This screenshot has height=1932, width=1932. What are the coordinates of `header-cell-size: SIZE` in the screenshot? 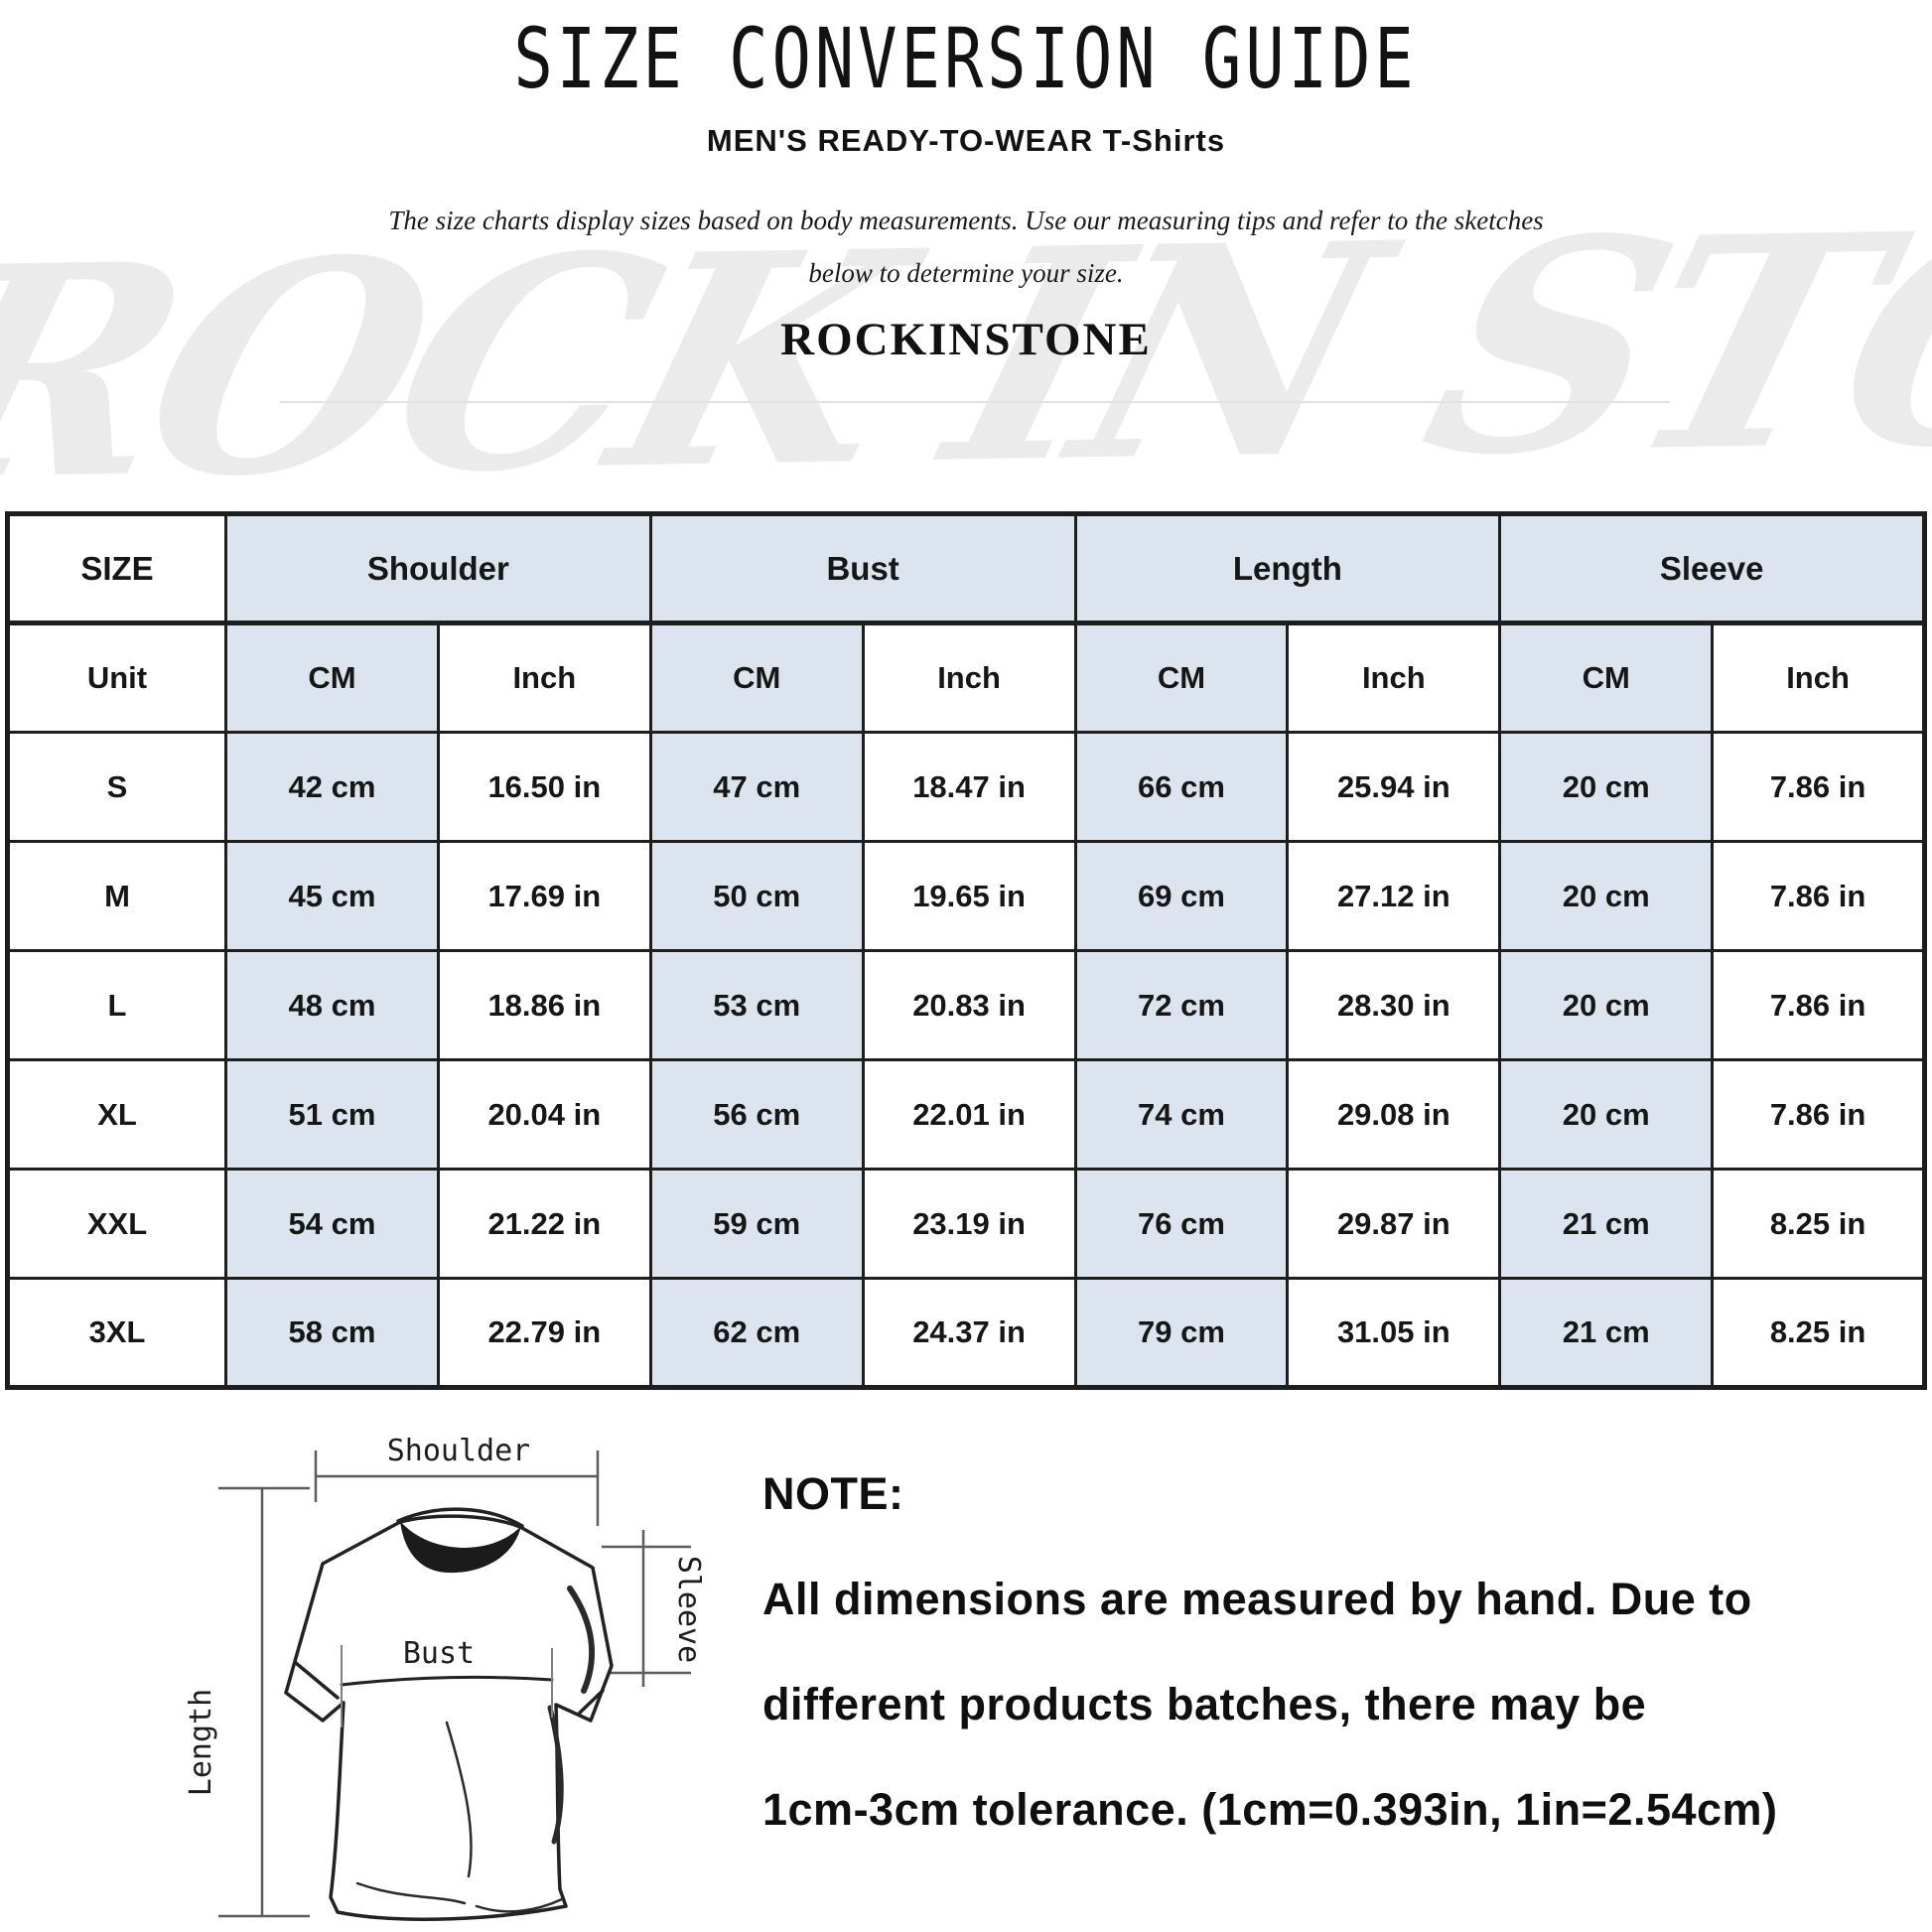 It's located at (117, 569).